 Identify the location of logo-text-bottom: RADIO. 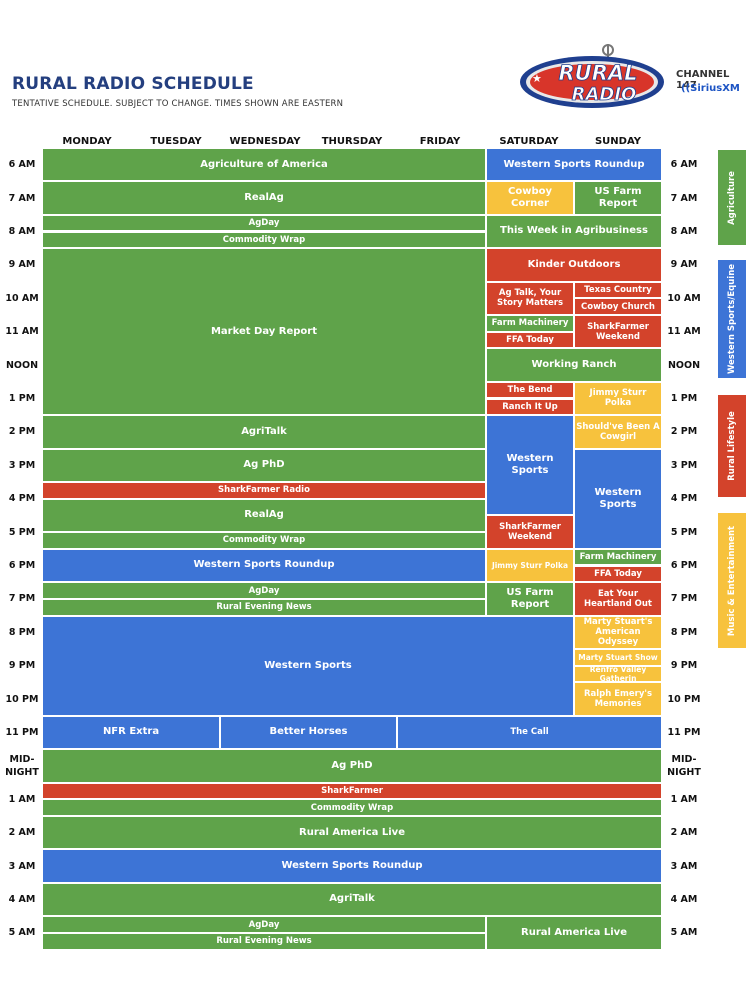
(604, 94).